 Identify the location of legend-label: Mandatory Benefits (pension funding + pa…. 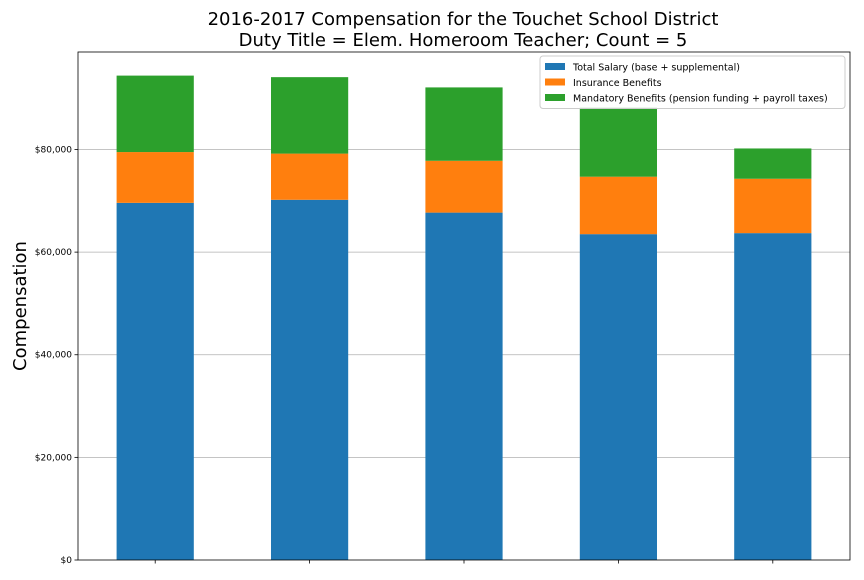
(700, 99).